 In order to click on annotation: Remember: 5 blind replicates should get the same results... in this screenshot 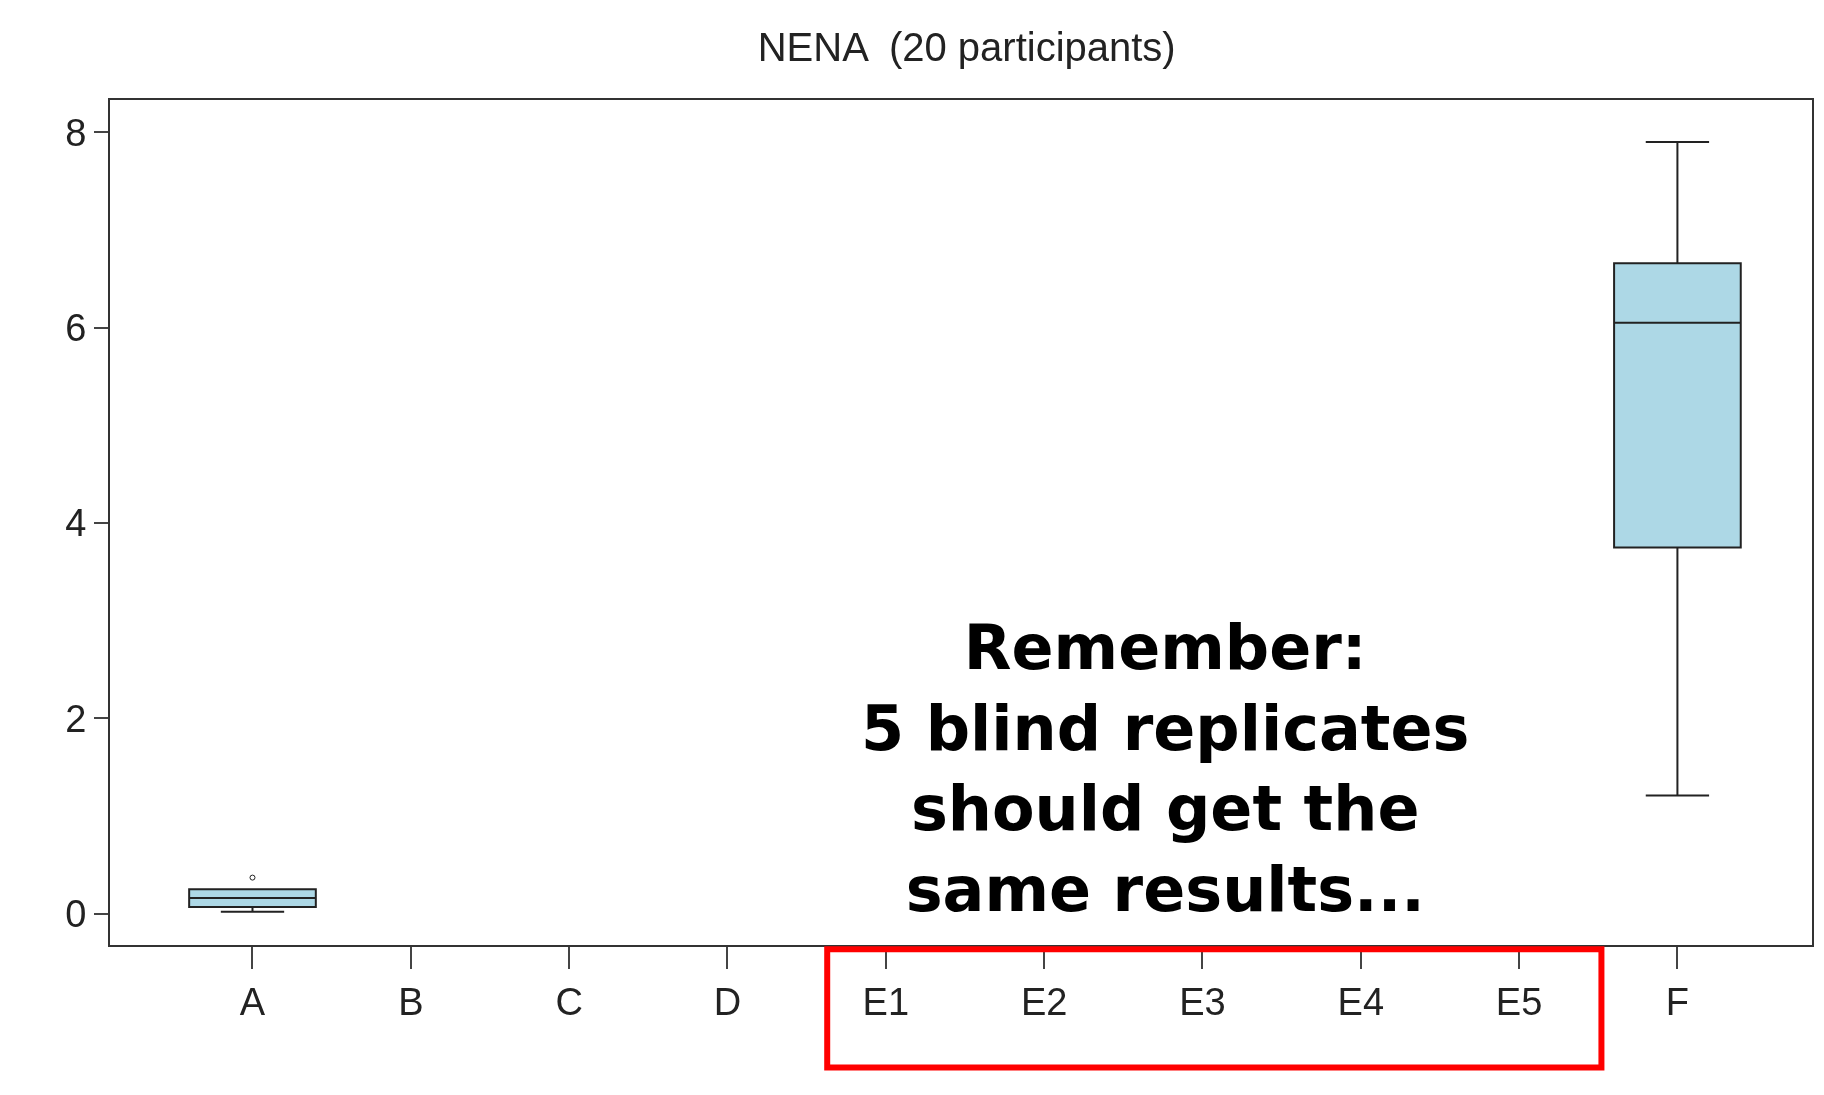, I will do `click(1165, 768)`.